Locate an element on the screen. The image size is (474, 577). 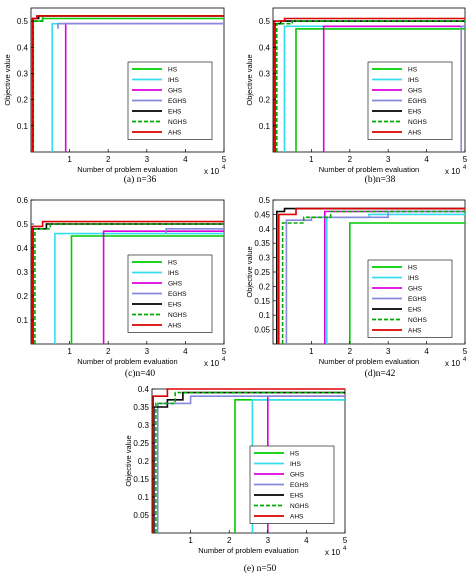
panel-caption: (c)n=40 is located at coordinates (140, 373).